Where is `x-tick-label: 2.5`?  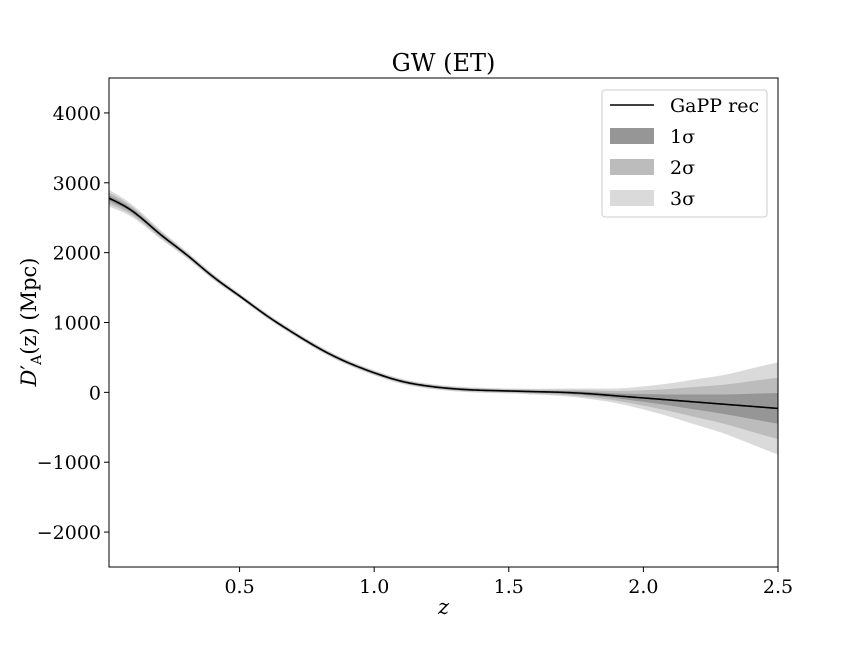
x-tick-label: 2.5 is located at coordinates (778, 587).